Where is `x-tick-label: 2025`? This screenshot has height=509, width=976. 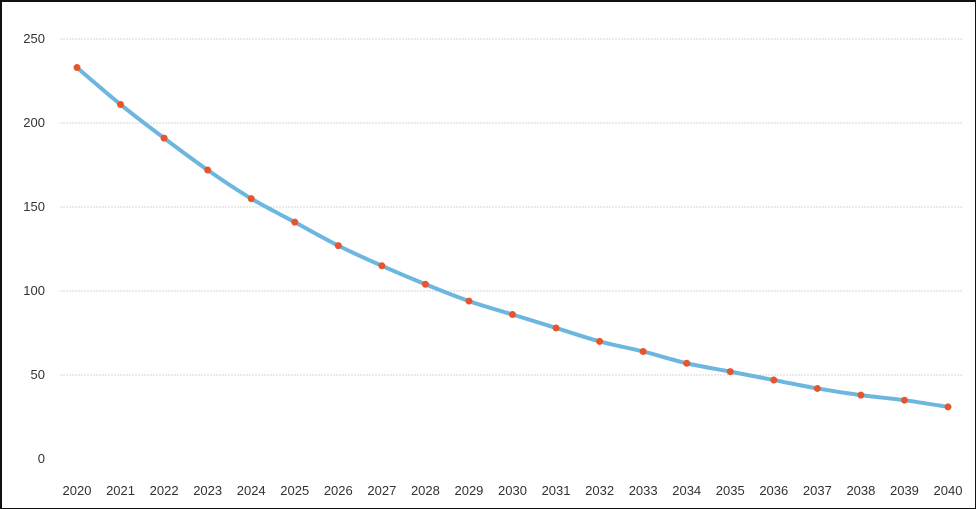
x-tick-label: 2025 is located at coordinates (294, 490).